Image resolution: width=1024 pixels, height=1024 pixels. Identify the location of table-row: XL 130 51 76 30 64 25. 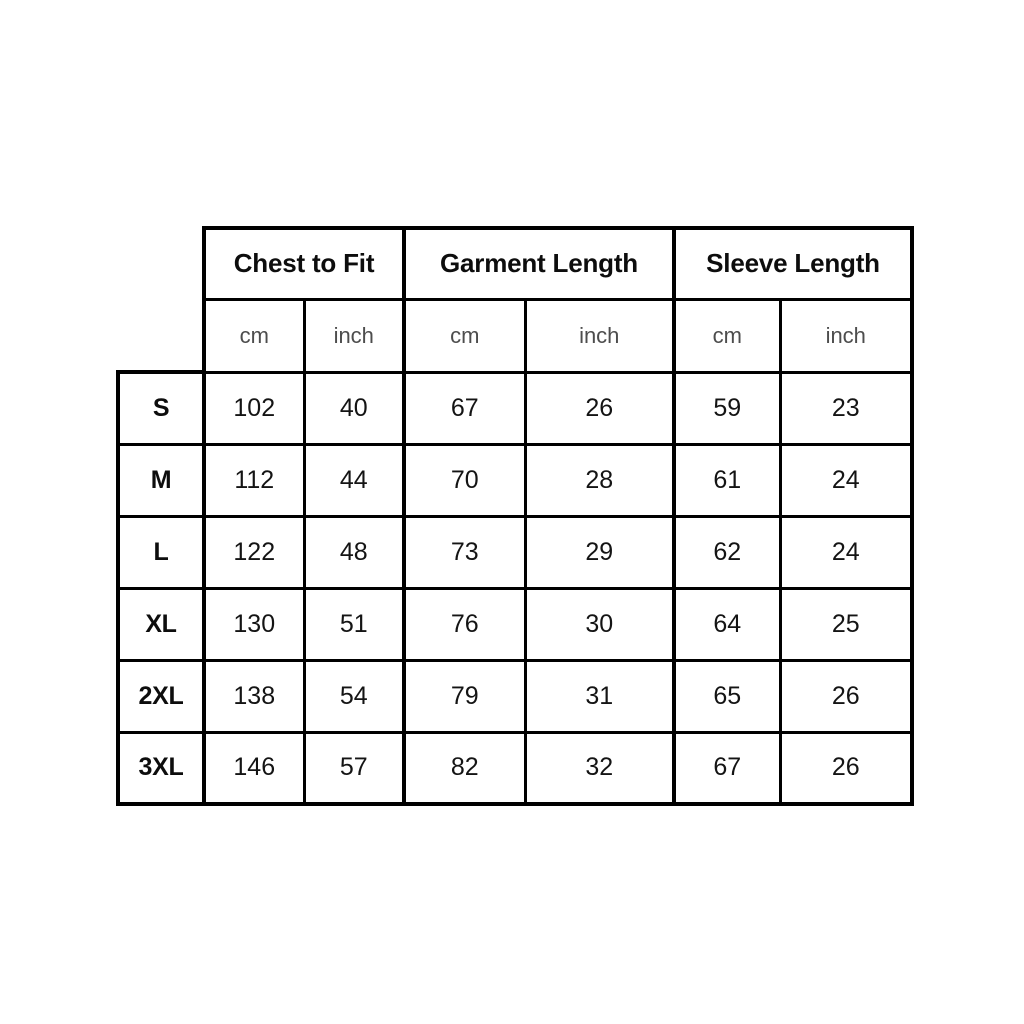
(515, 623).